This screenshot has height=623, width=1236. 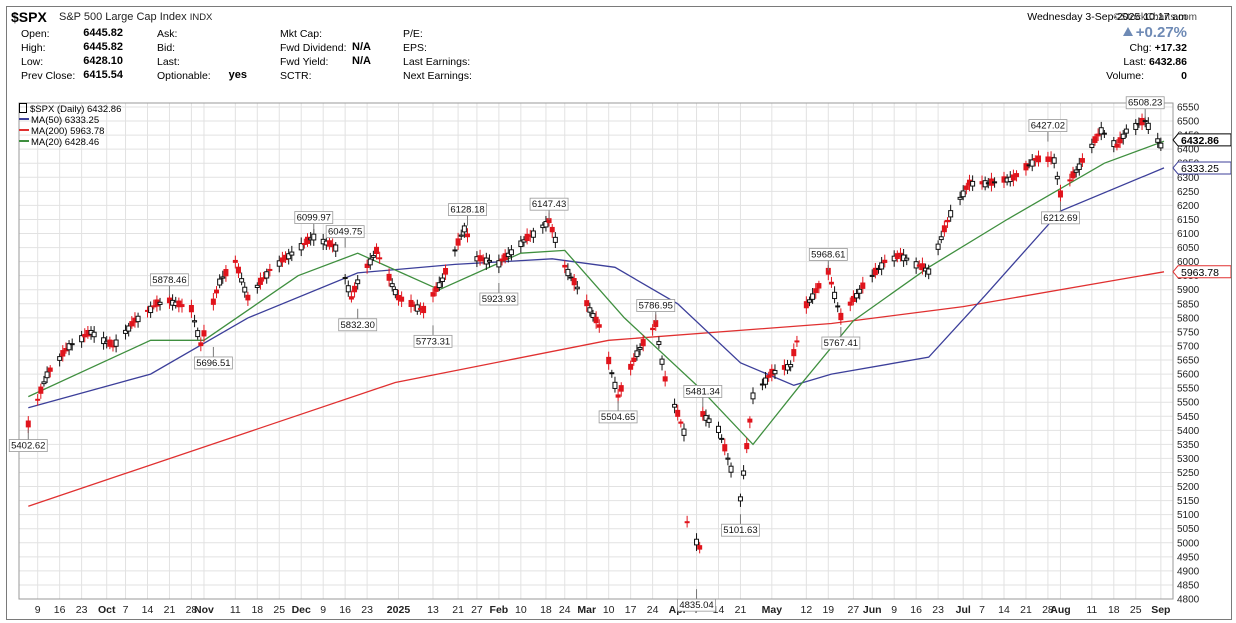 I want to click on annotation-label: 5968.61, so click(x=828, y=254).